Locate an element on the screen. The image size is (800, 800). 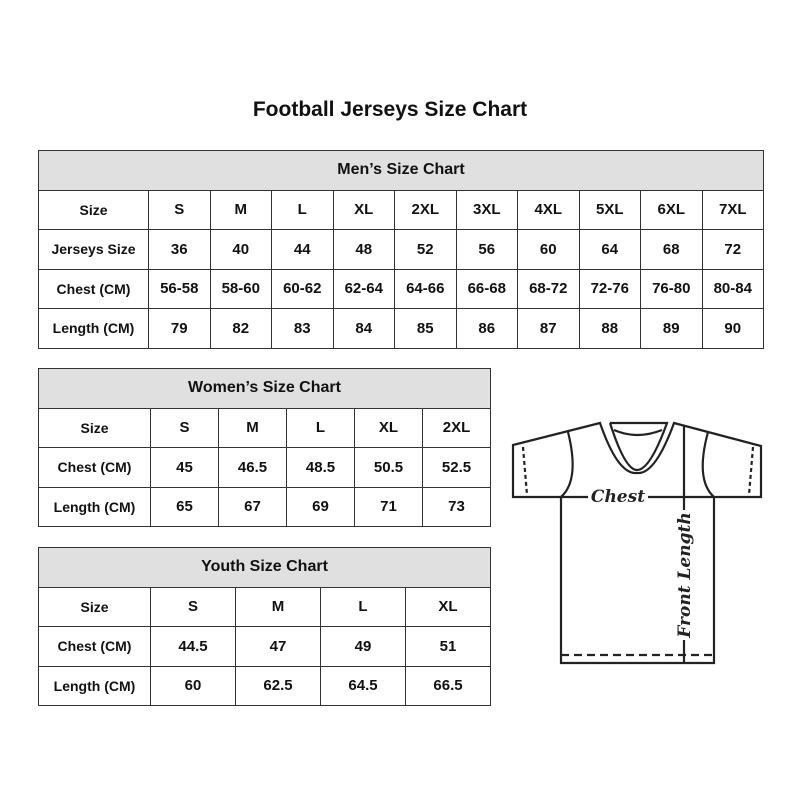
table-cell: 87 is located at coordinates (548, 328).